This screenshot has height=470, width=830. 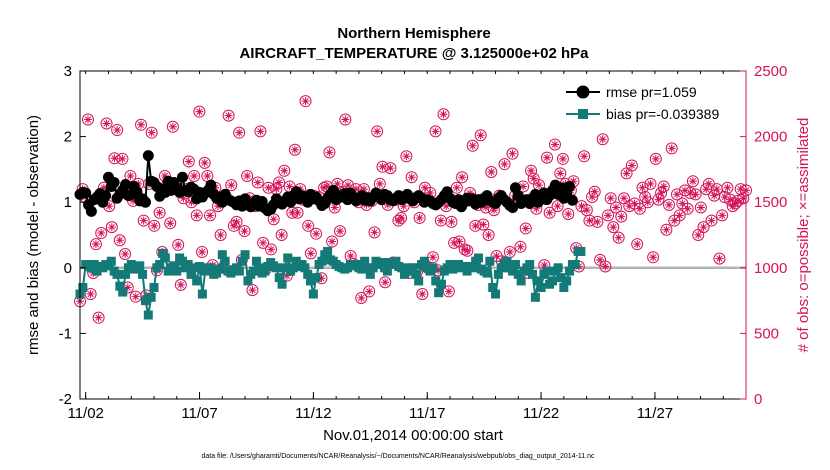 What do you see at coordinates (513, 207) in the screenshot?
I see `rmse-point` at bounding box center [513, 207].